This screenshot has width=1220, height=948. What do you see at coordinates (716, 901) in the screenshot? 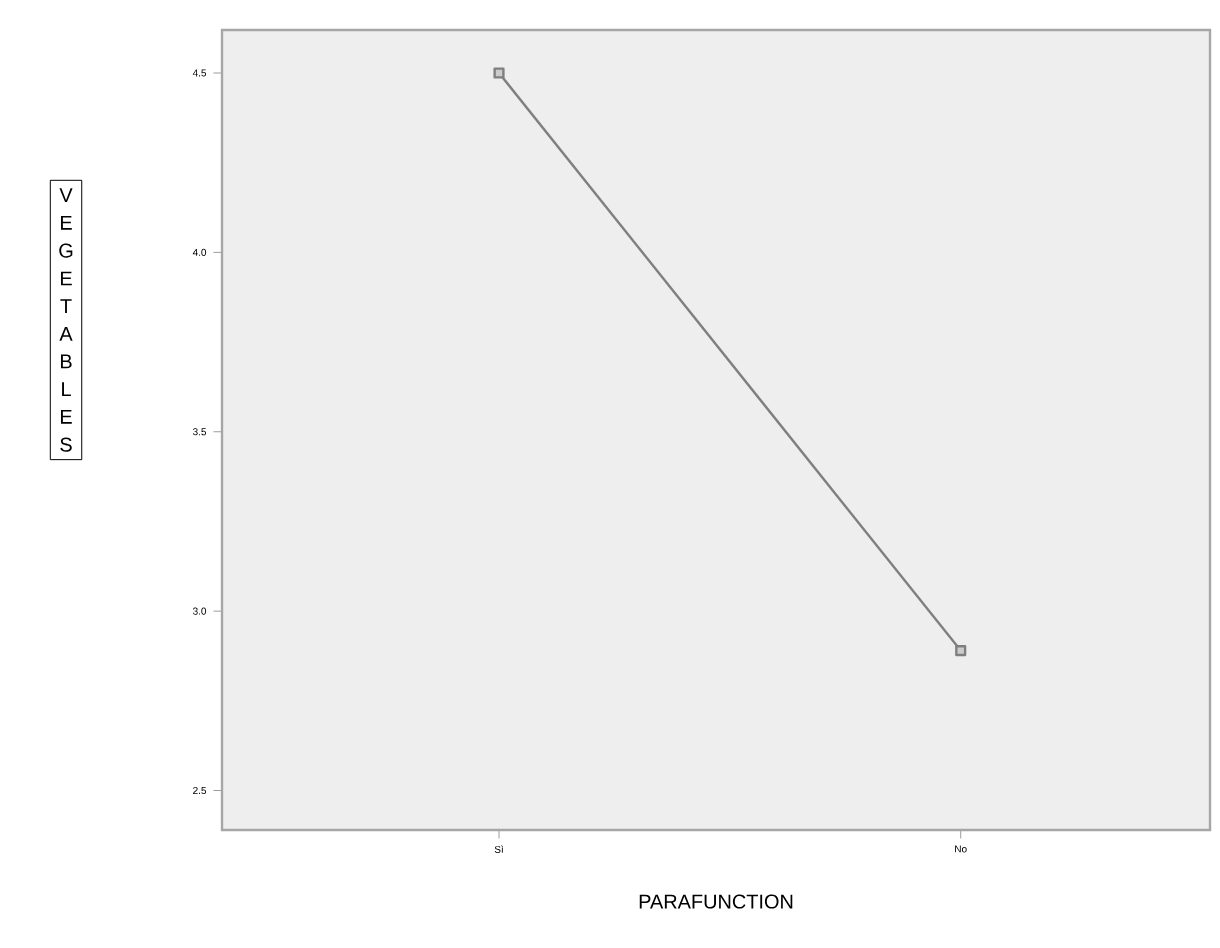
I see `x-axis-title: PARAFUNCTION` at bounding box center [716, 901].